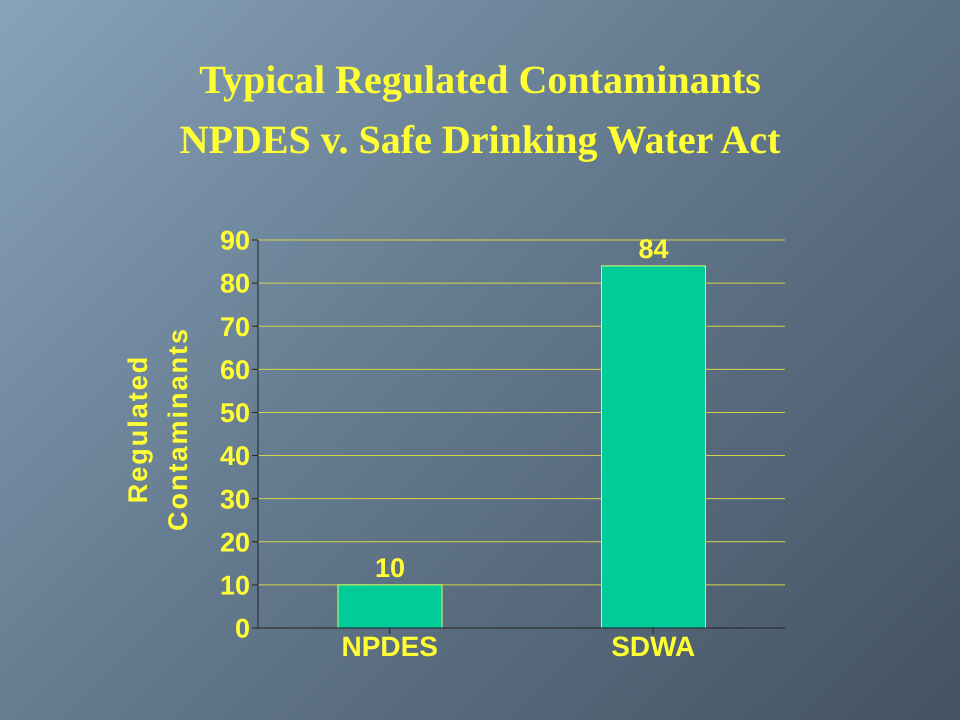 The height and width of the screenshot is (720, 960). I want to click on y-axis-title: Regulated Contaminants, so click(158, 429).